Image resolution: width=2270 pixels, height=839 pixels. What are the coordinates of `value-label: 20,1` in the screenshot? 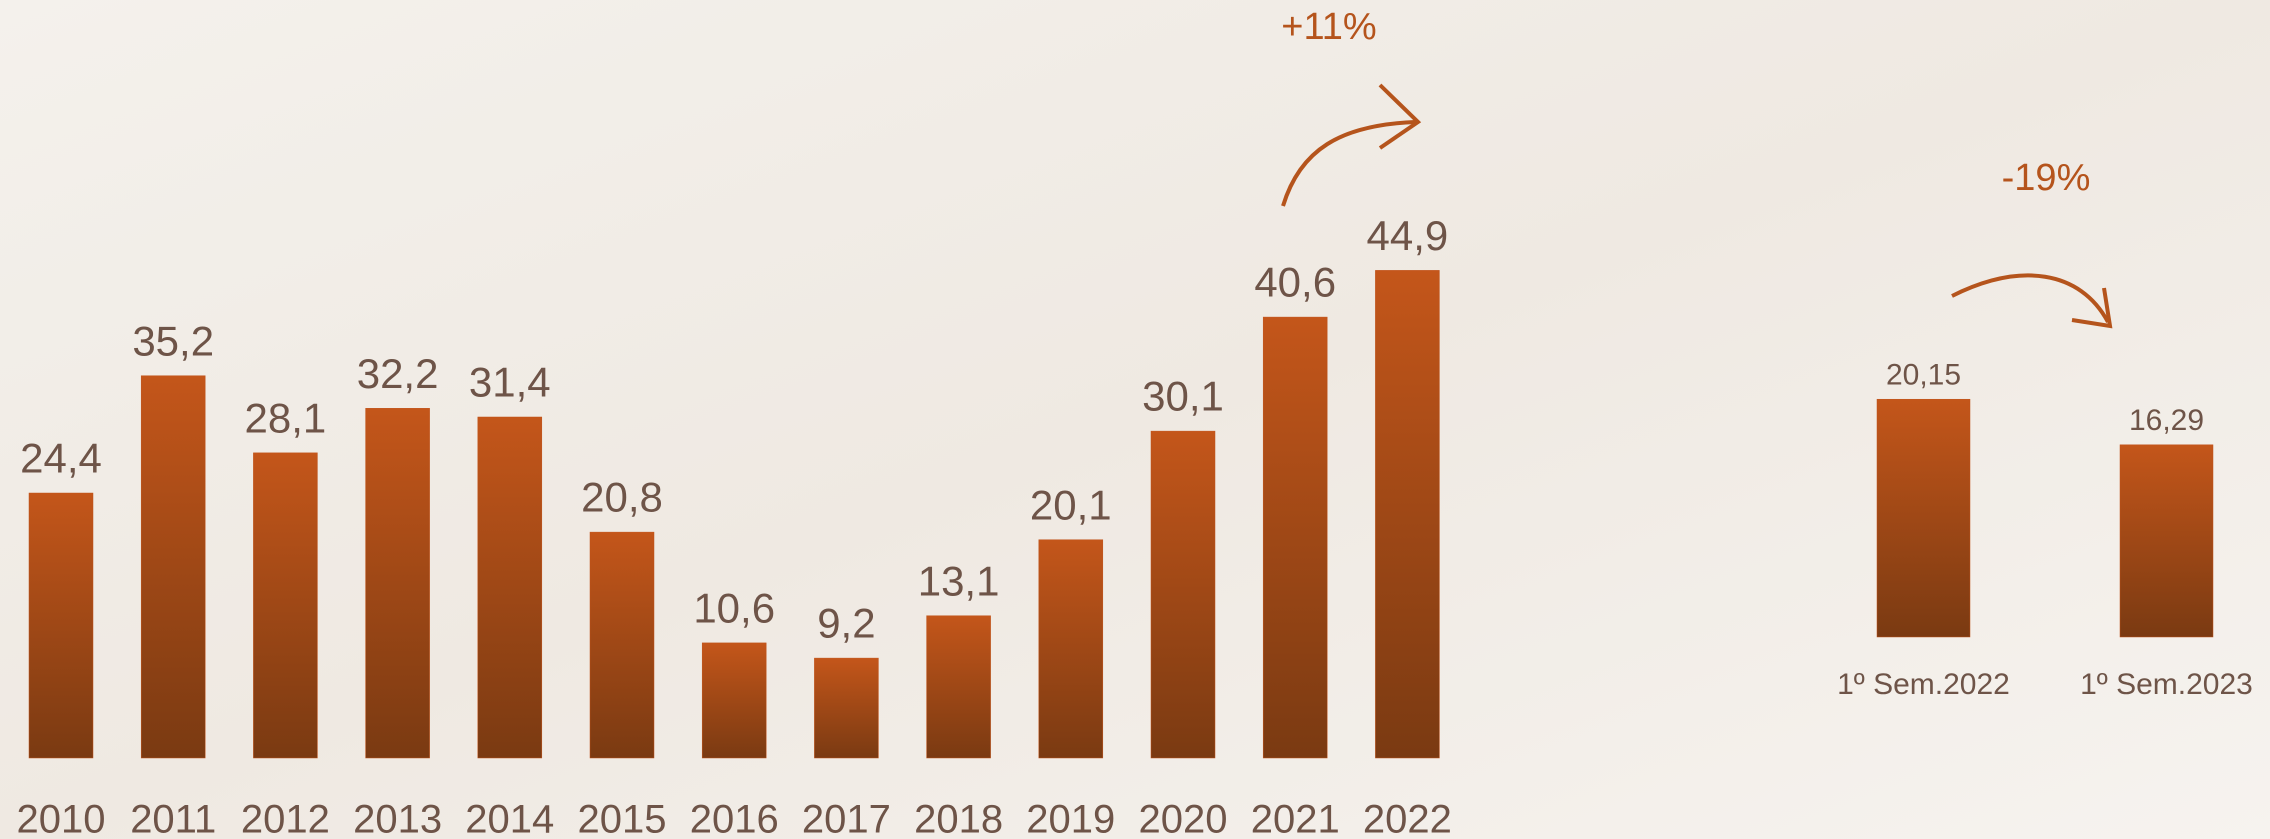 It's located at (1071, 504).